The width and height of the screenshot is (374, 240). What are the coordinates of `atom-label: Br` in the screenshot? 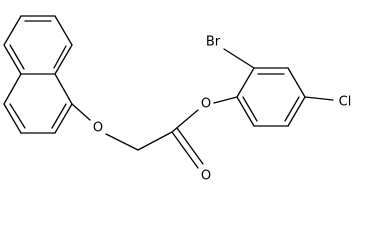 It's located at (213, 42).